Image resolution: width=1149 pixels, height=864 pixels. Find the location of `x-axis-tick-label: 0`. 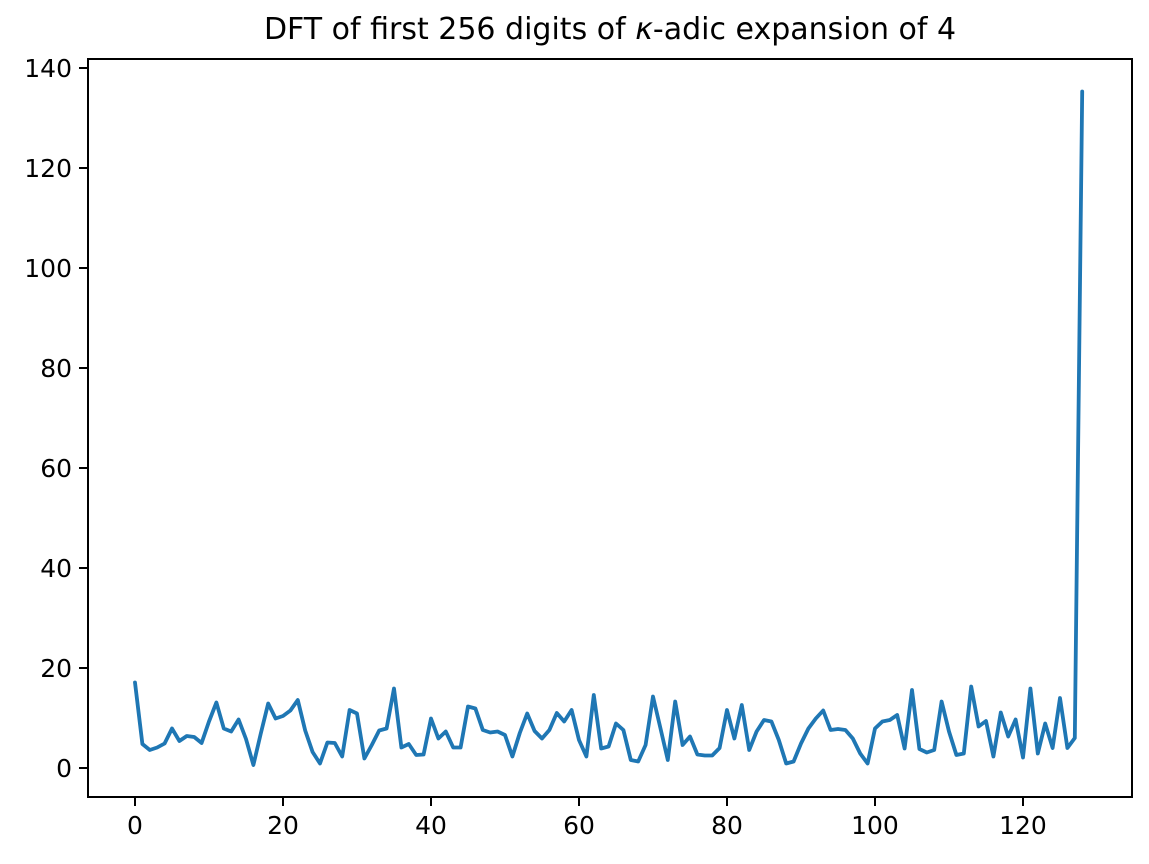

x-axis-tick-label: 0 is located at coordinates (135, 825).